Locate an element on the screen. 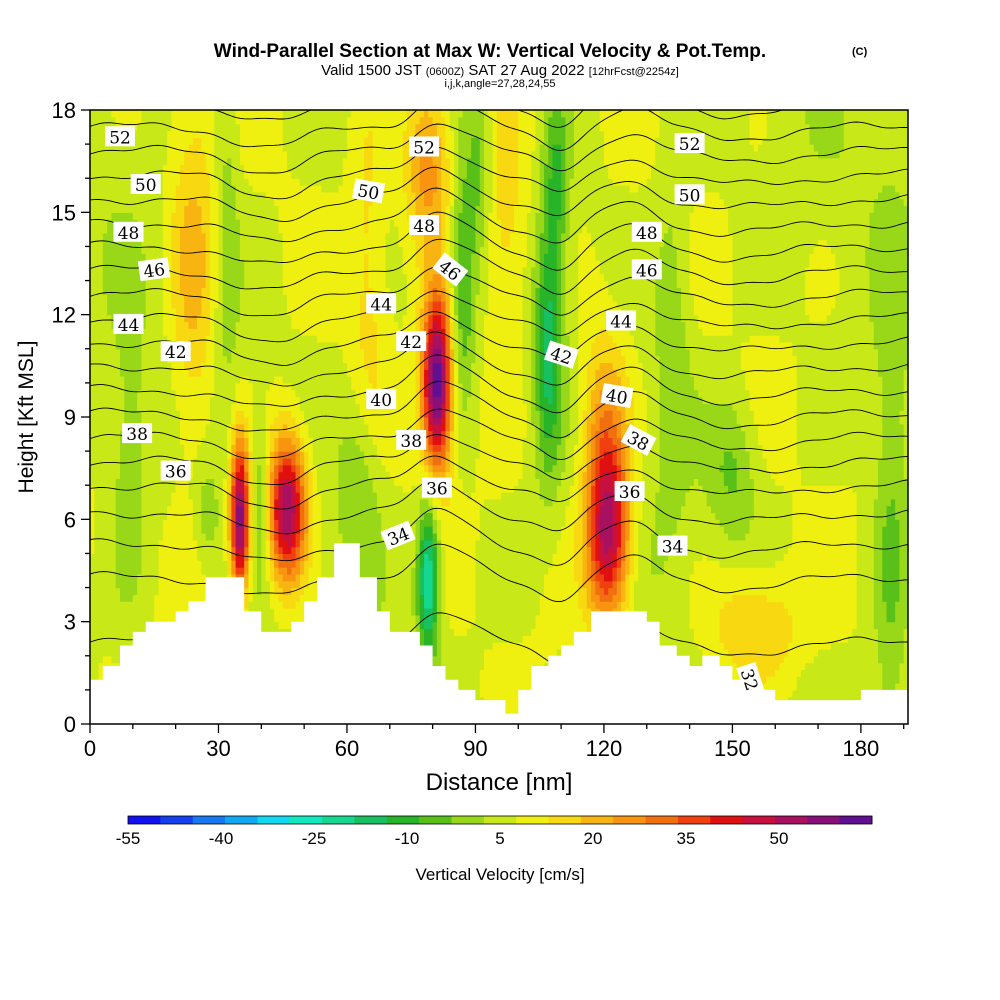 This screenshot has height=1000, width=1000. contour-label-9: 50 is located at coordinates (369, 191).